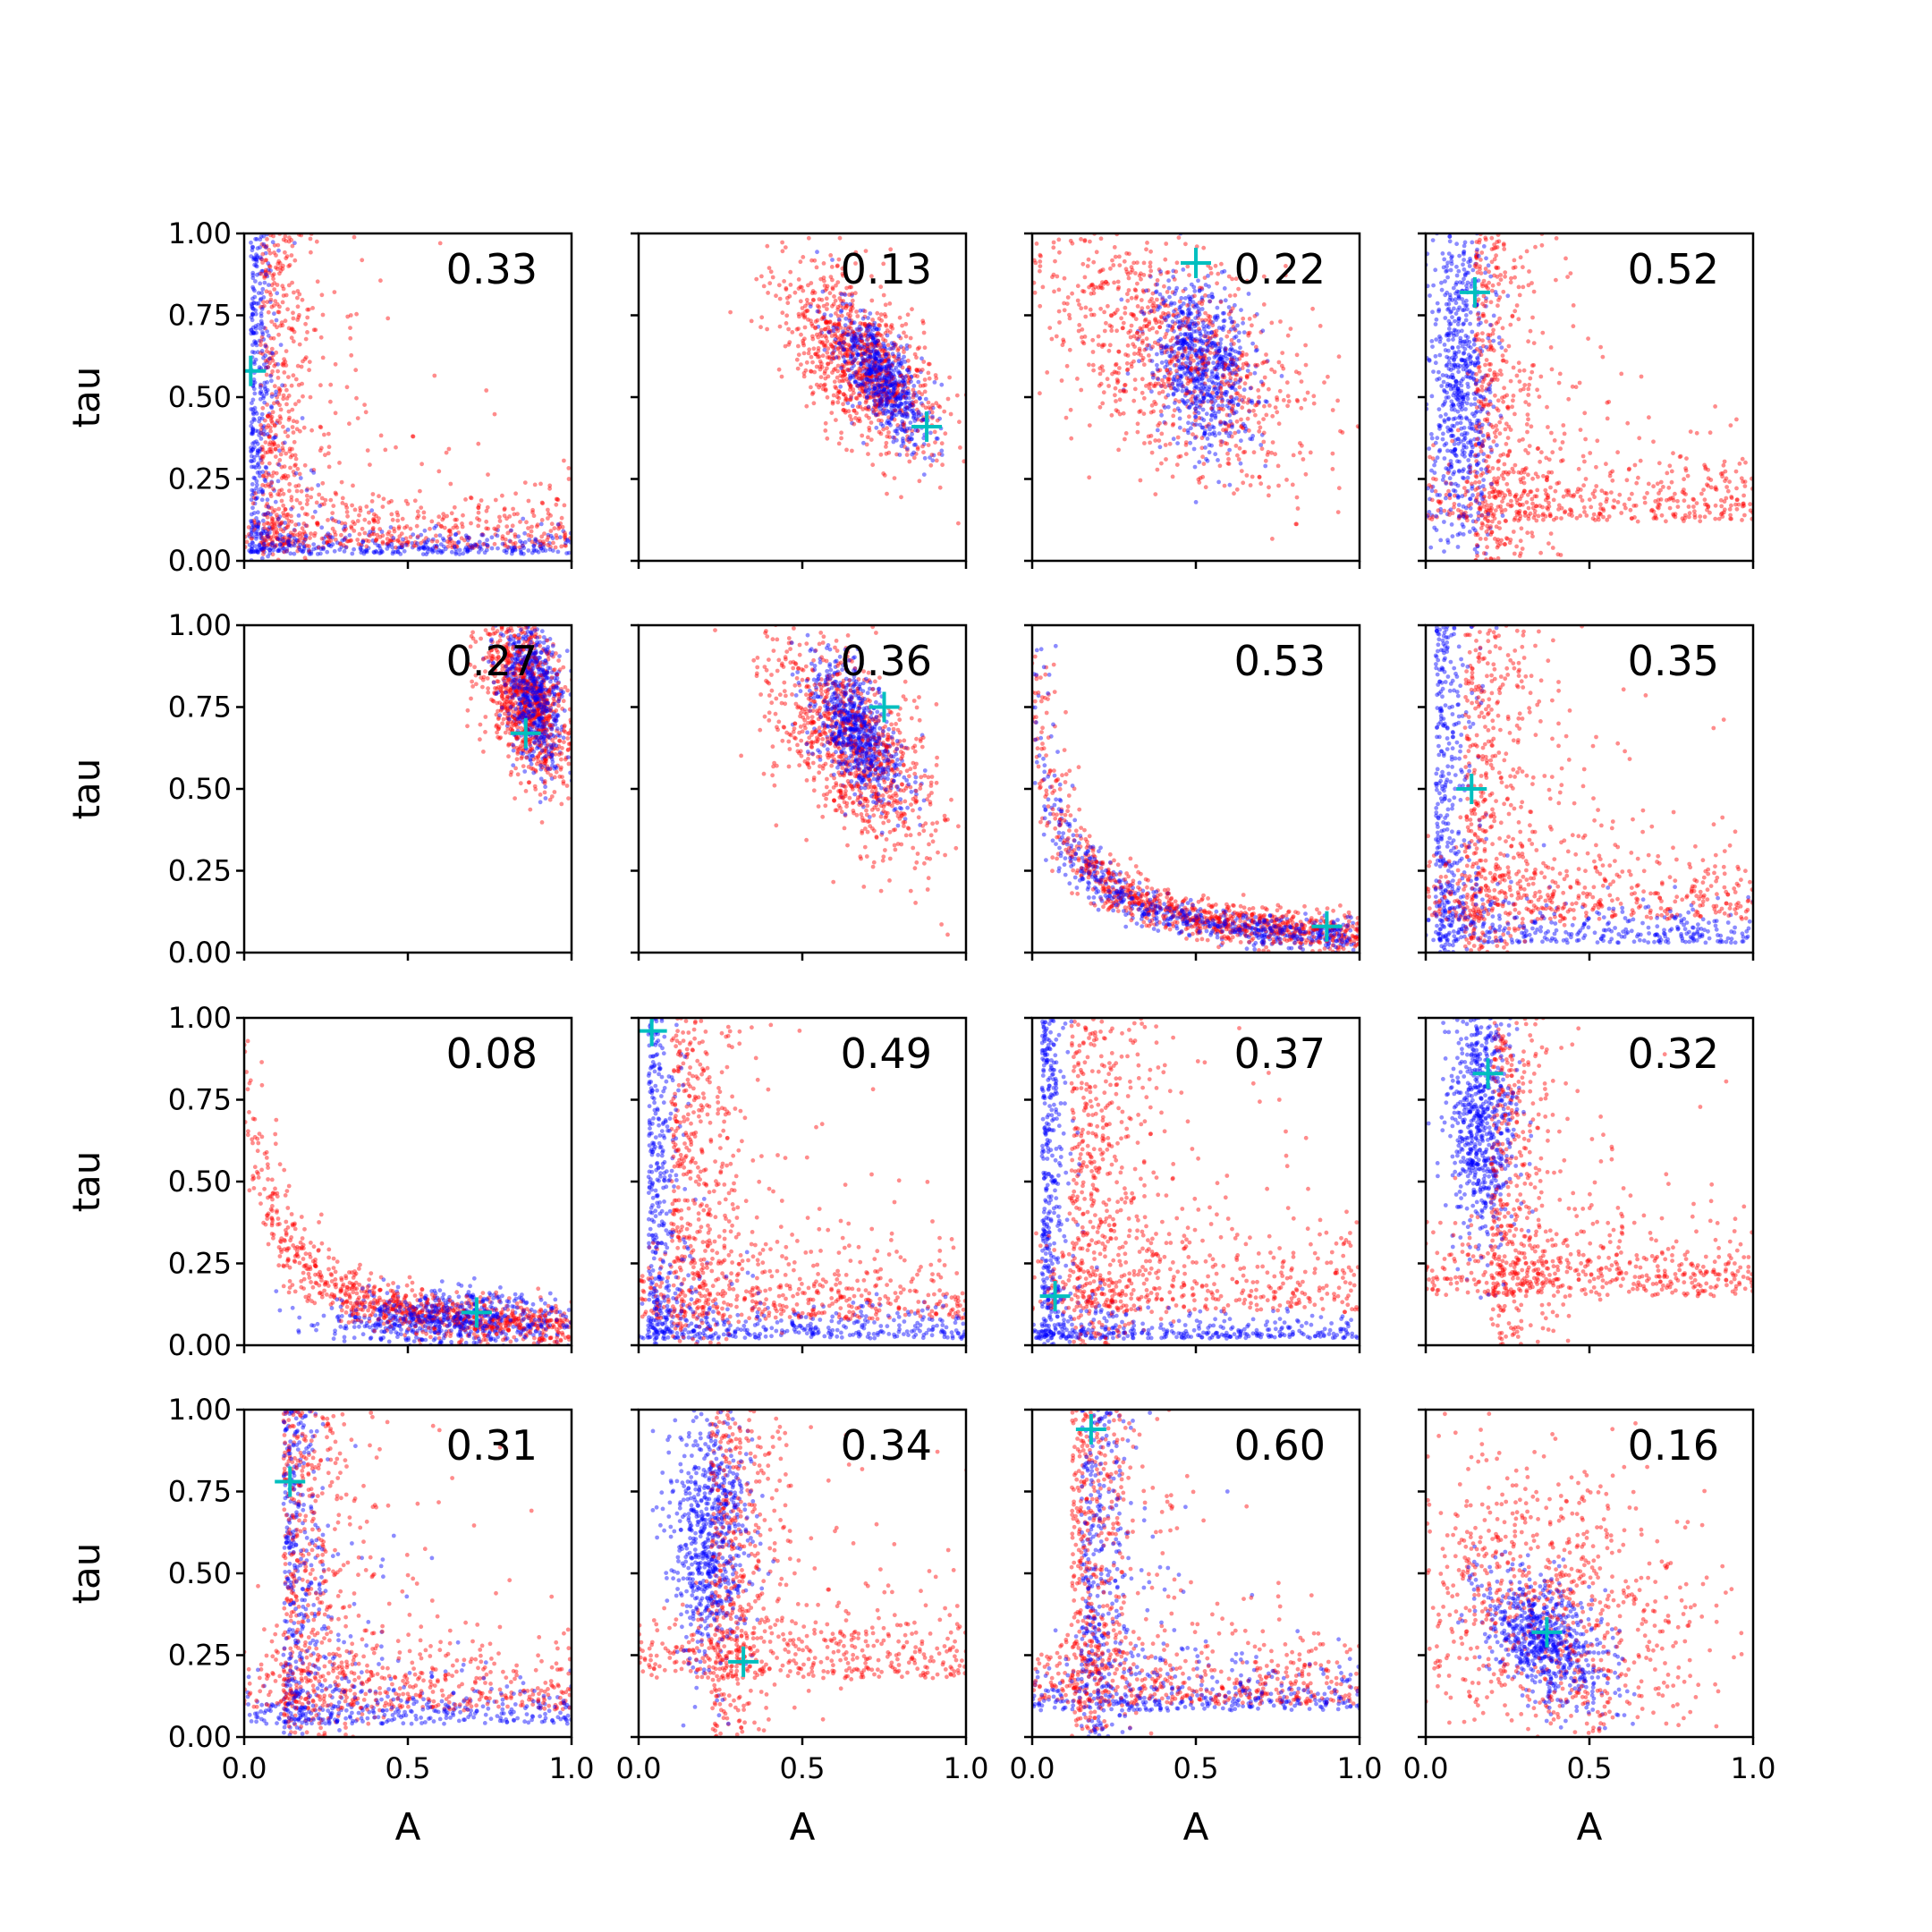 This screenshot has width=1932, height=1932. I want to click on panel-annotation: 0.33, so click(492, 269).